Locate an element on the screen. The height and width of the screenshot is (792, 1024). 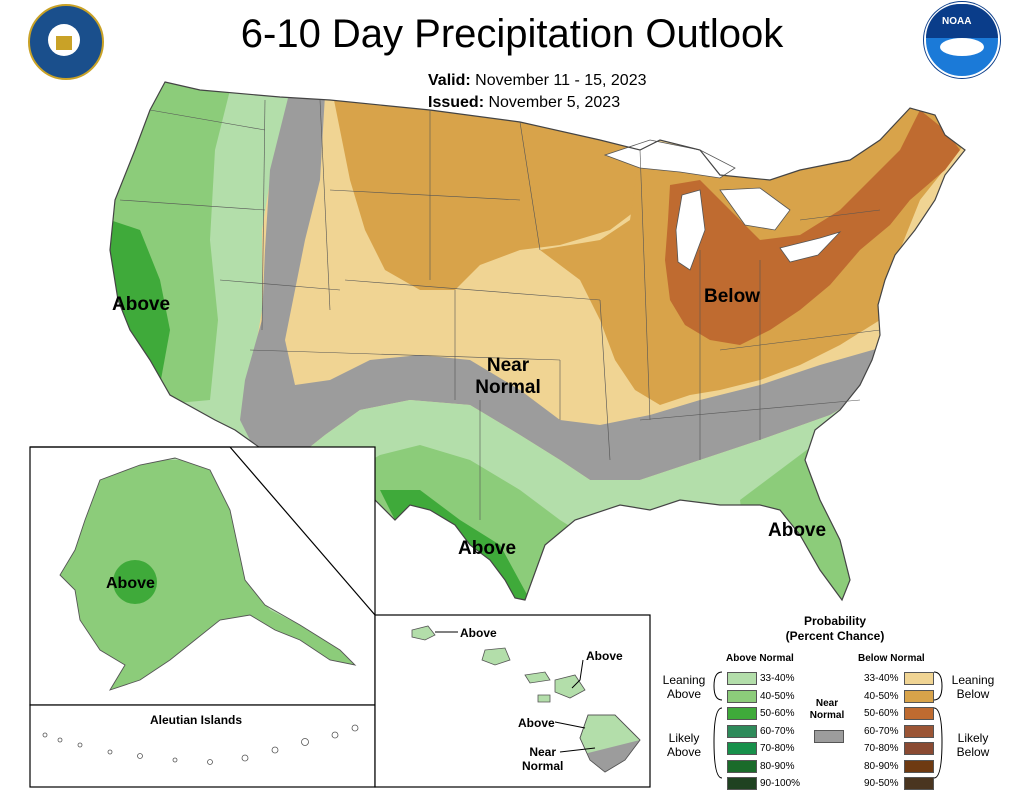
legend-range-above-5: 80-90% is located at coordinates (777, 766).